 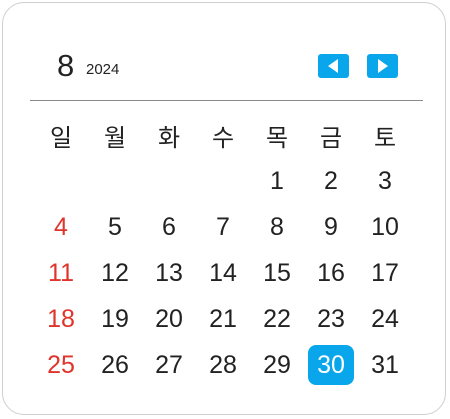 I want to click on selected-day-highlight: 30, so click(x=331, y=365).